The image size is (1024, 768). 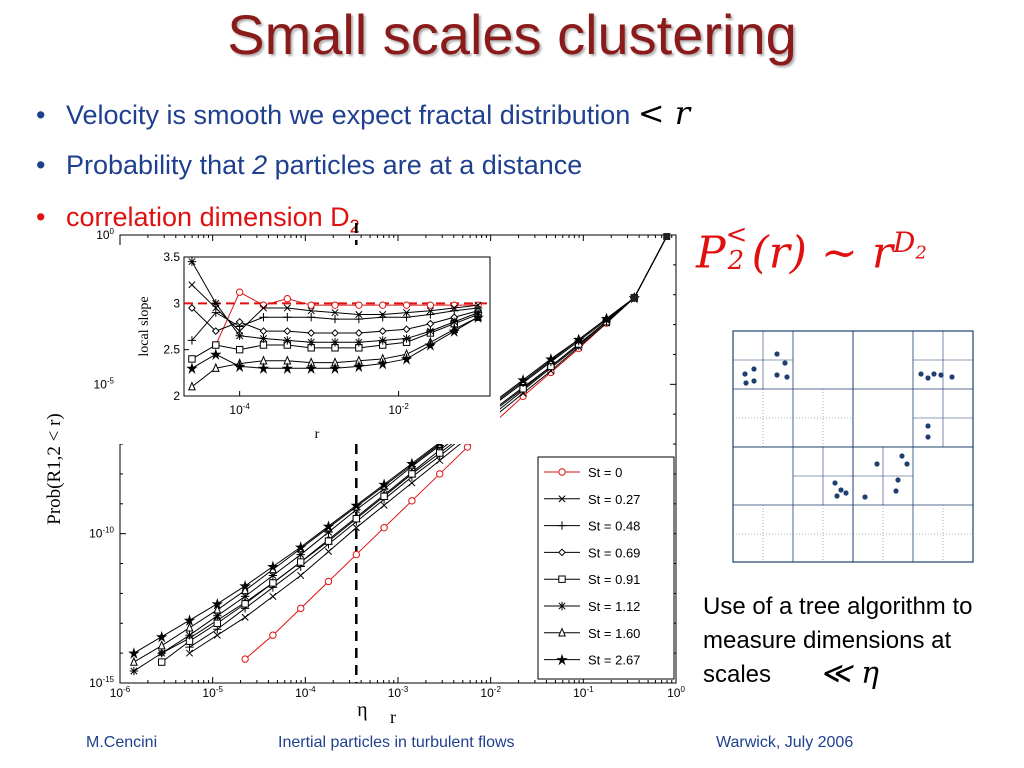 What do you see at coordinates (614, 499) in the screenshot?
I see `legend-label: St = 0.27` at bounding box center [614, 499].